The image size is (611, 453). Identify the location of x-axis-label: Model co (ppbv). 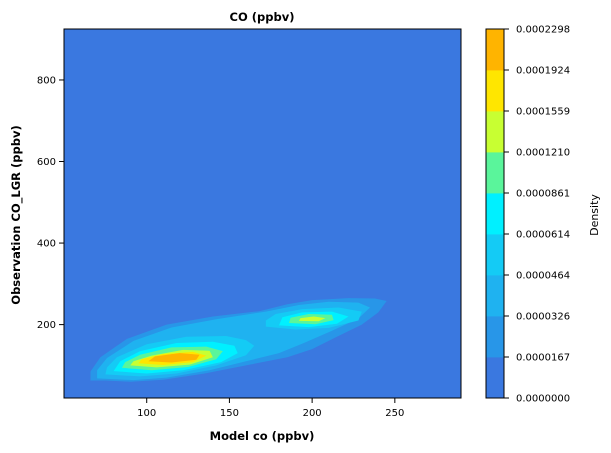
(262, 436).